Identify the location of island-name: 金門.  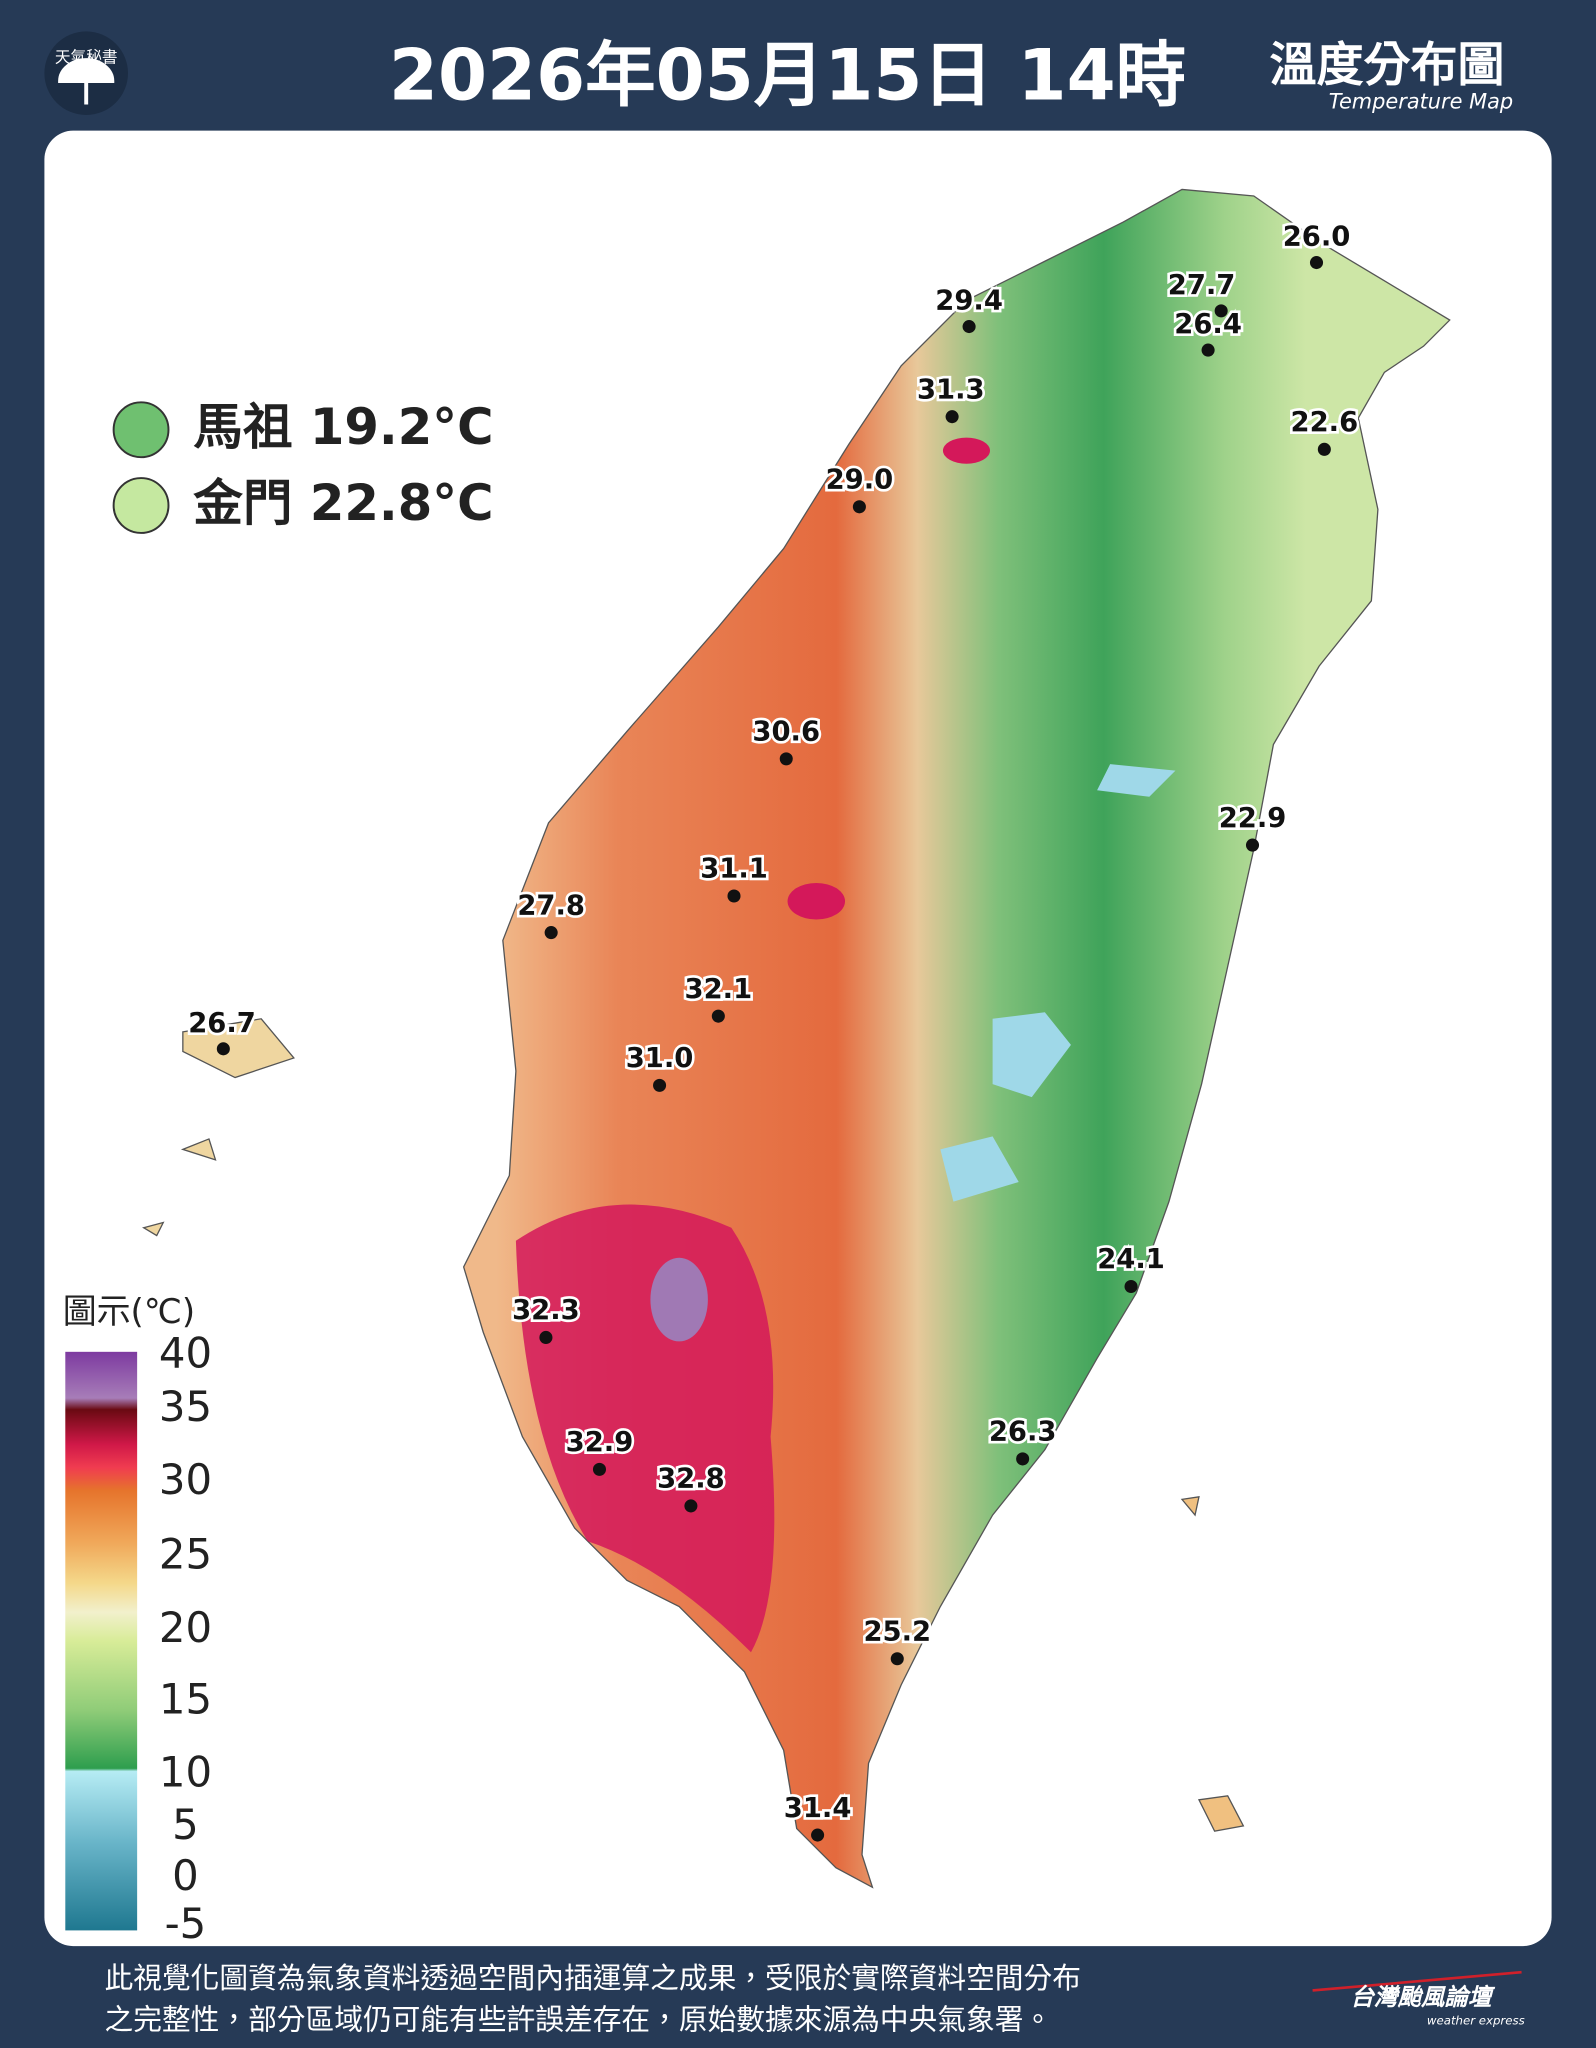
(242, 503).